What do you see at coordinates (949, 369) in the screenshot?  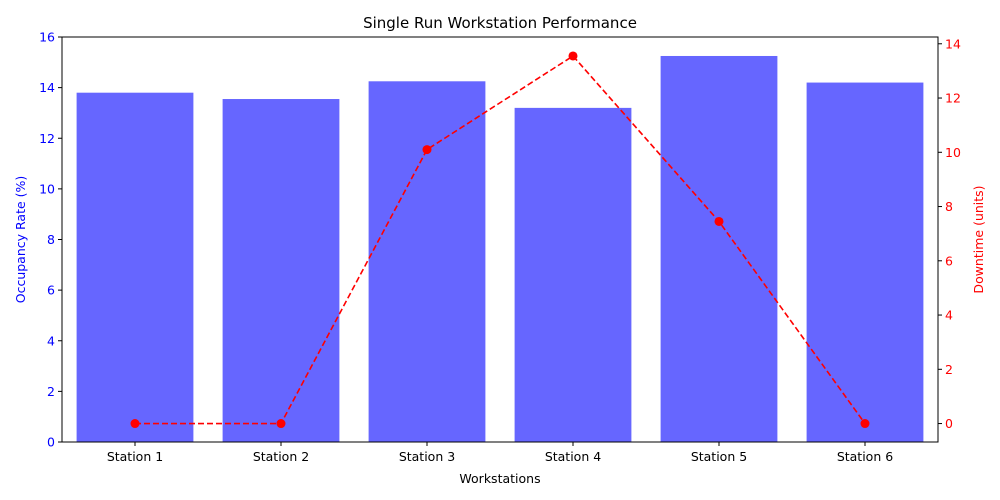 I see `y-right-tick-label: 2` at bounding box center [949, 369].